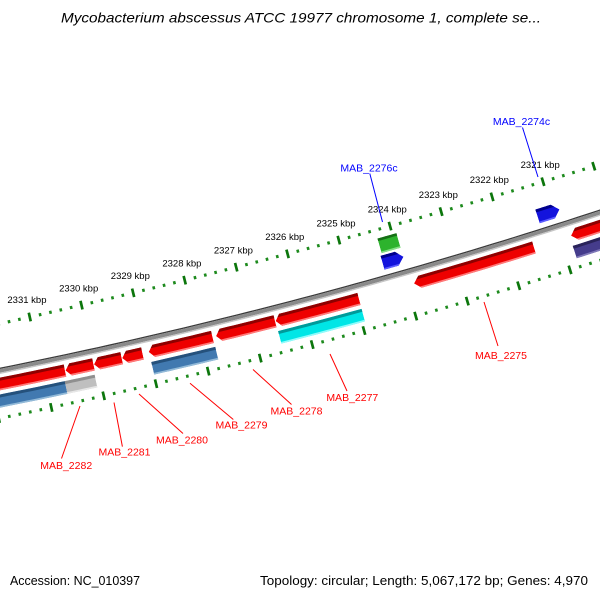 This screenshot has height=600, width=600. What do you see at coordinates (297, 412) in the screenshot?
I see `svg-text: MAB_2278` at bounding box center [297, 412].